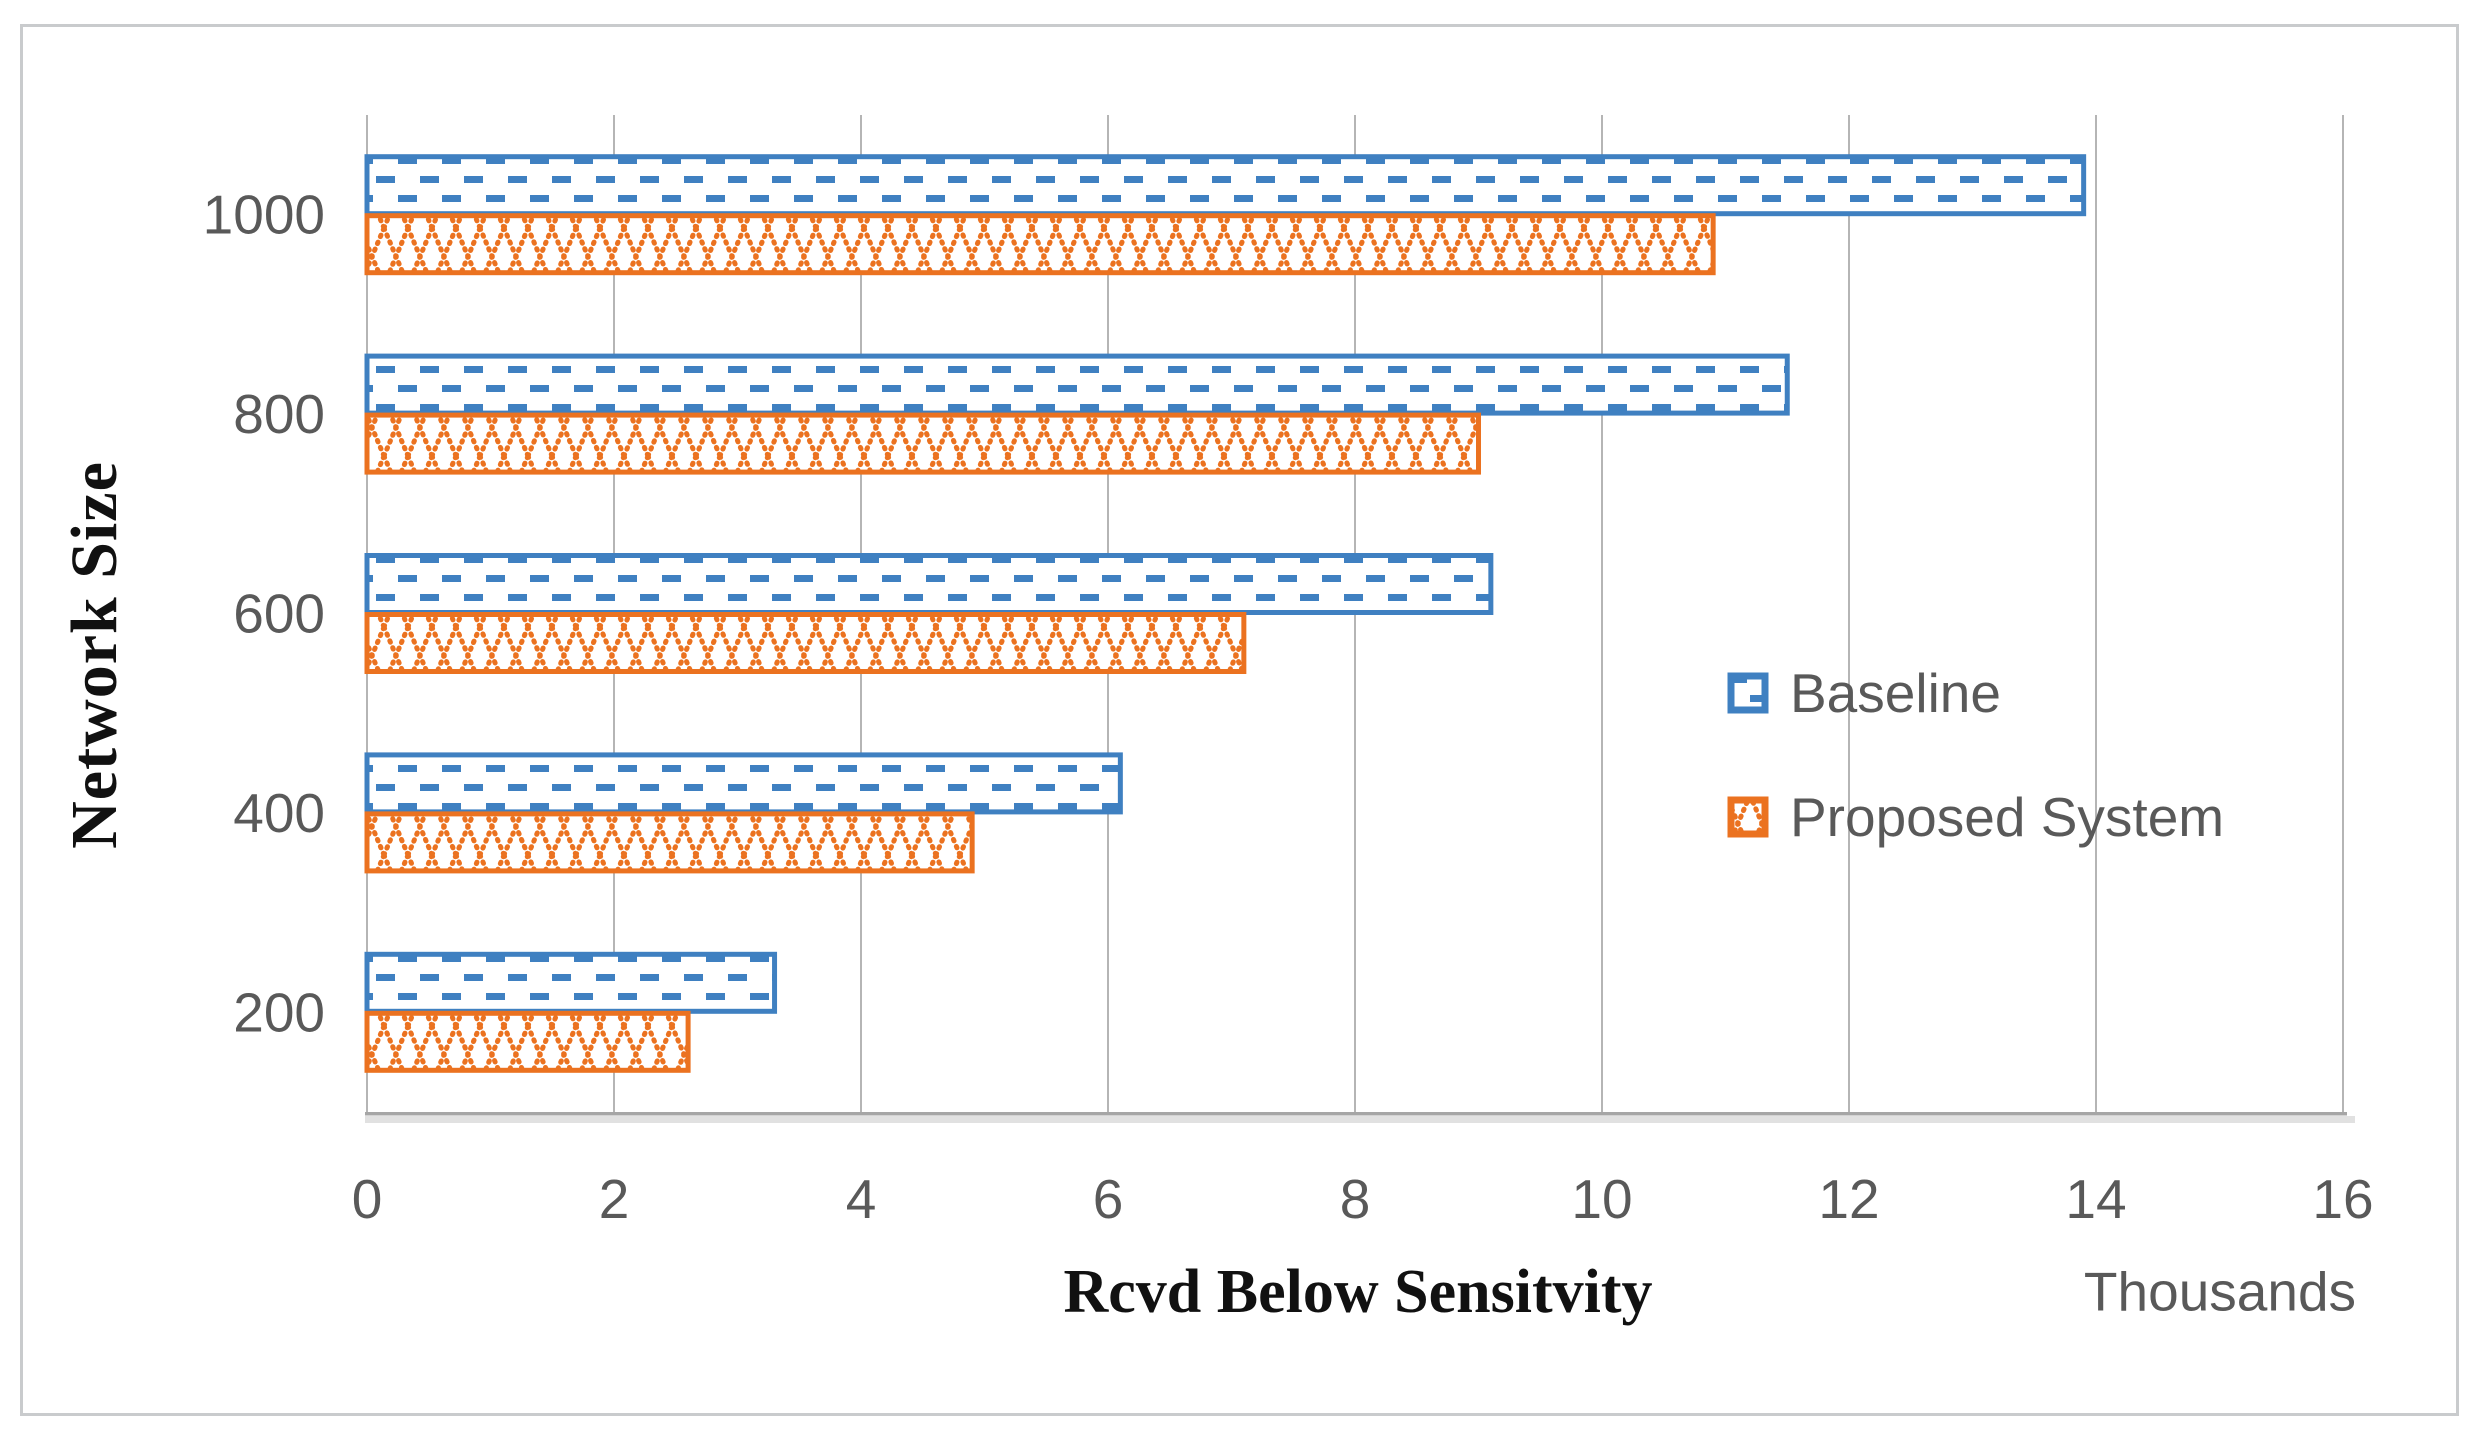 The height and width of the screenshot is (1440, 2481). What do you see at coordinates (279, 813) in the screenshot?
I see `y-tick-label-400: 400` at bounding box center [279, 813].